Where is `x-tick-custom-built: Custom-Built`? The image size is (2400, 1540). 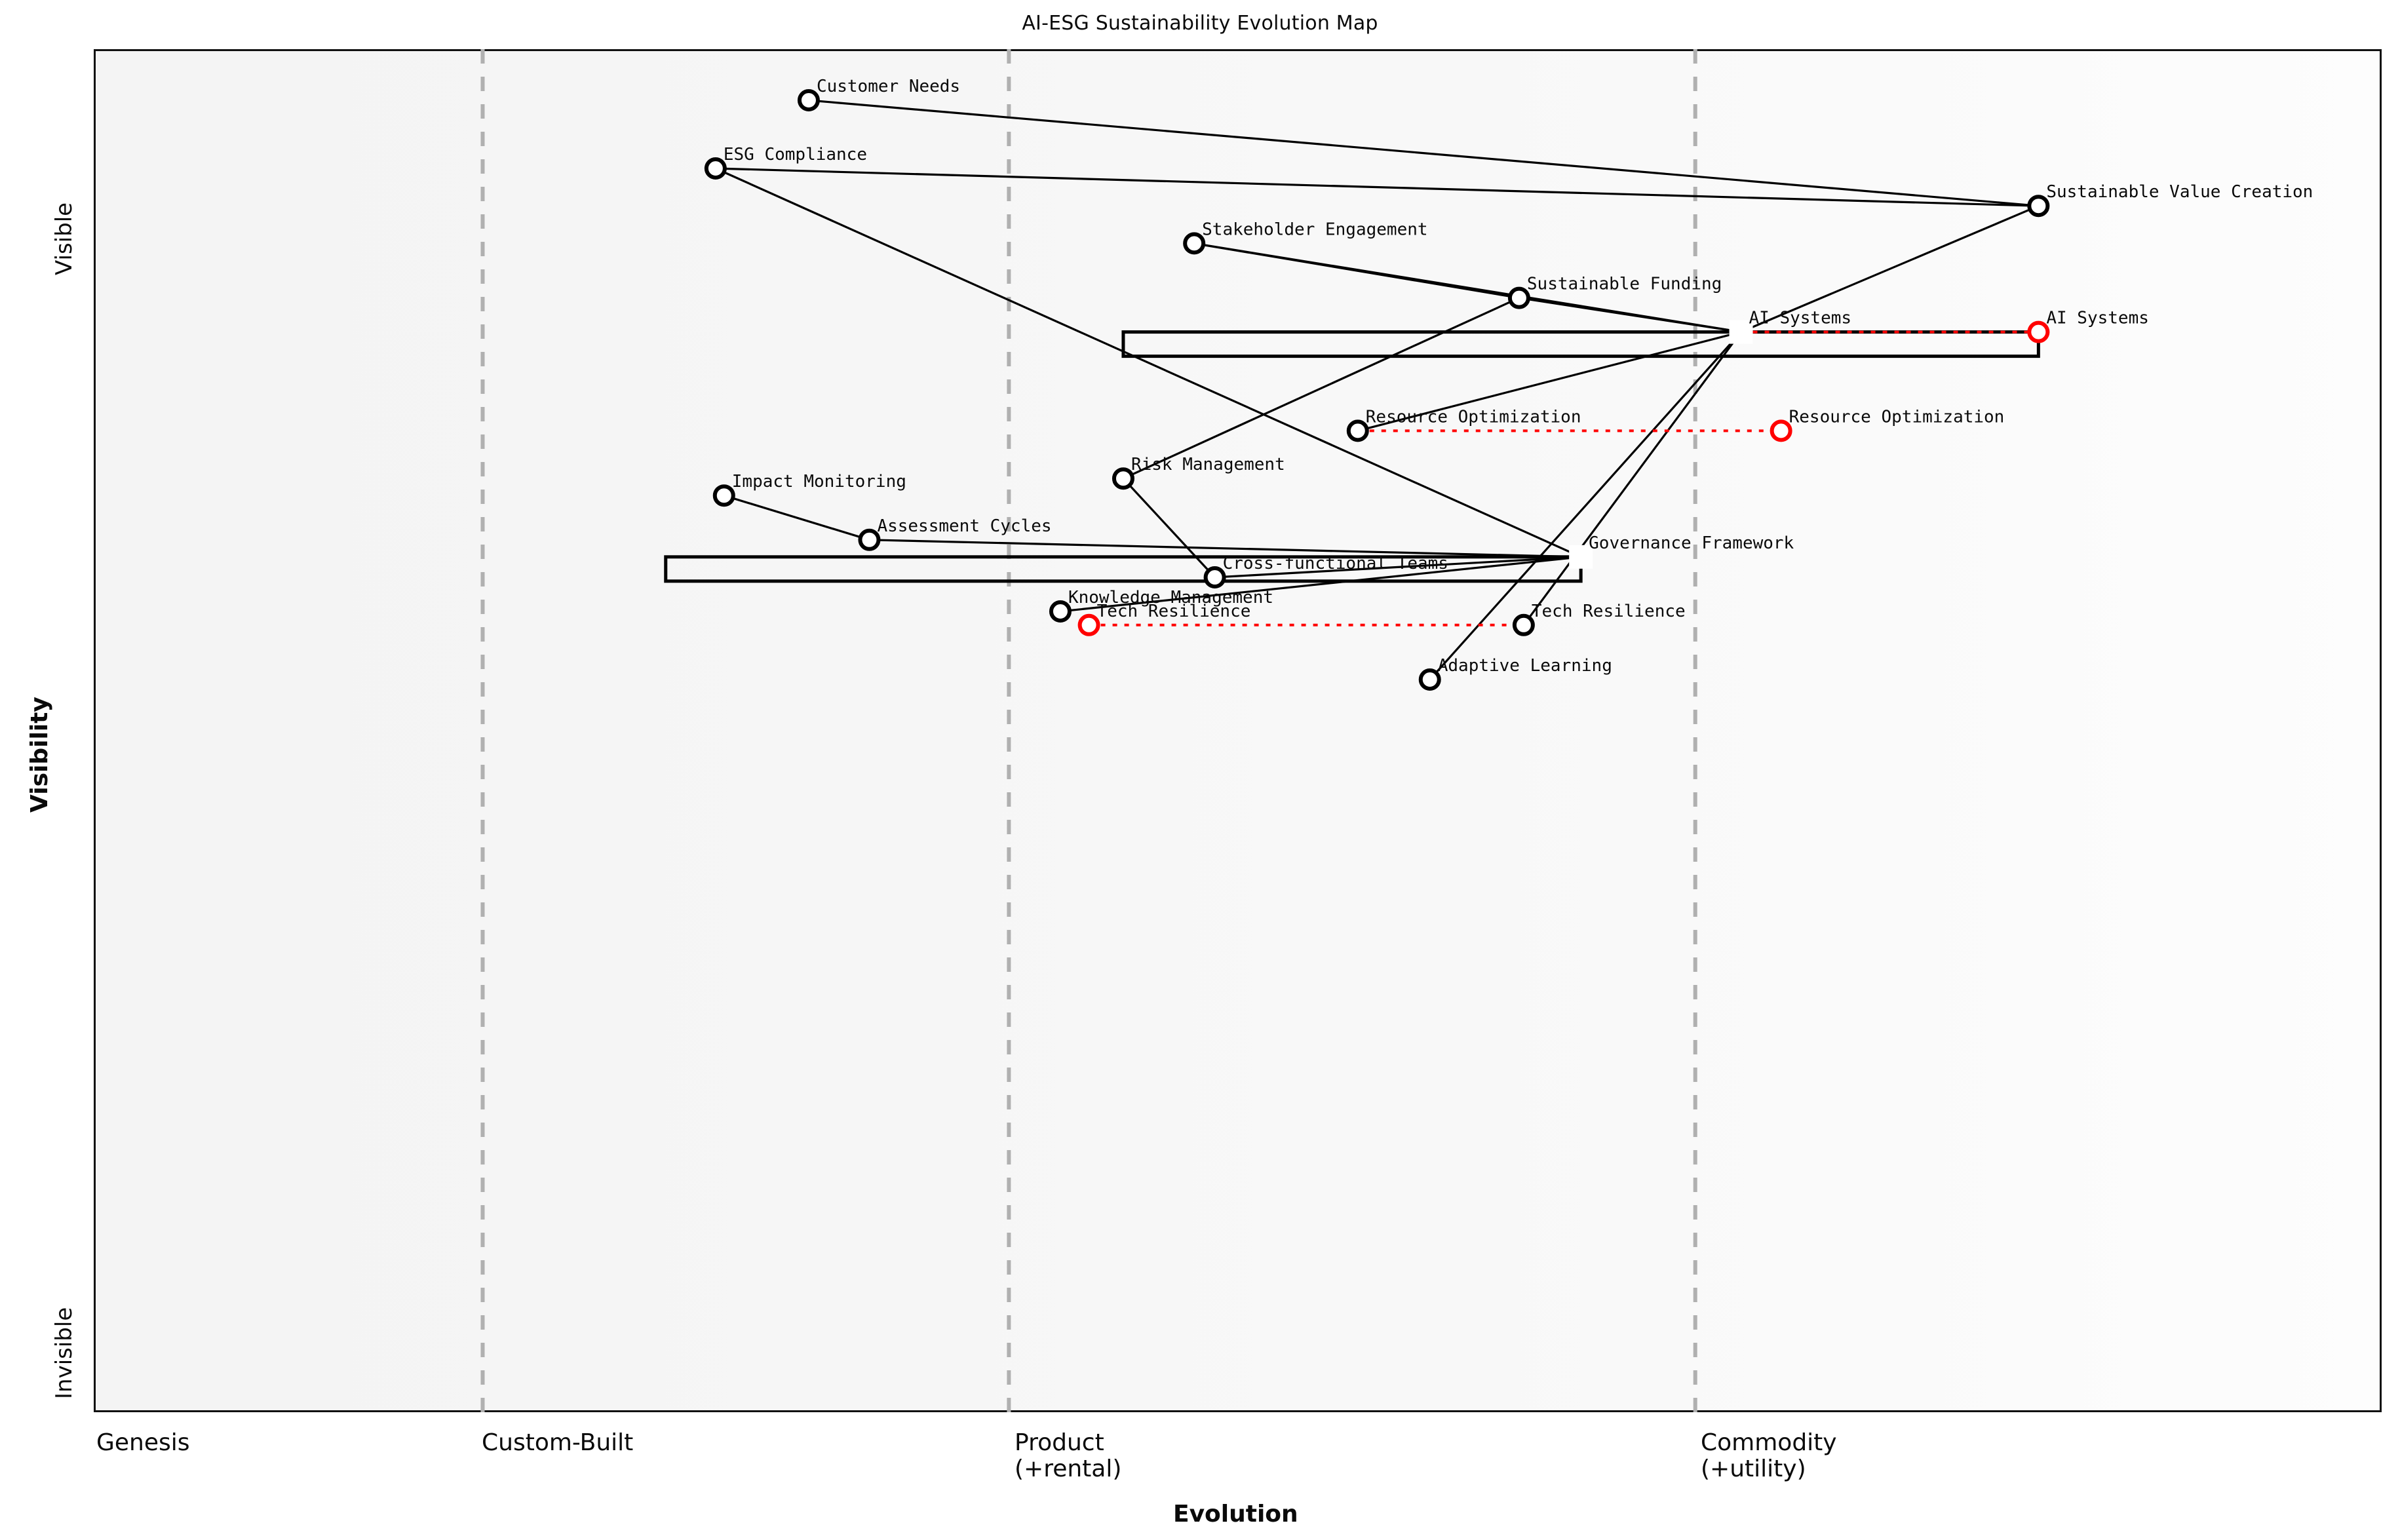
x-tick-custom-built: Custom-Built is located at coordinates (558, 1442).